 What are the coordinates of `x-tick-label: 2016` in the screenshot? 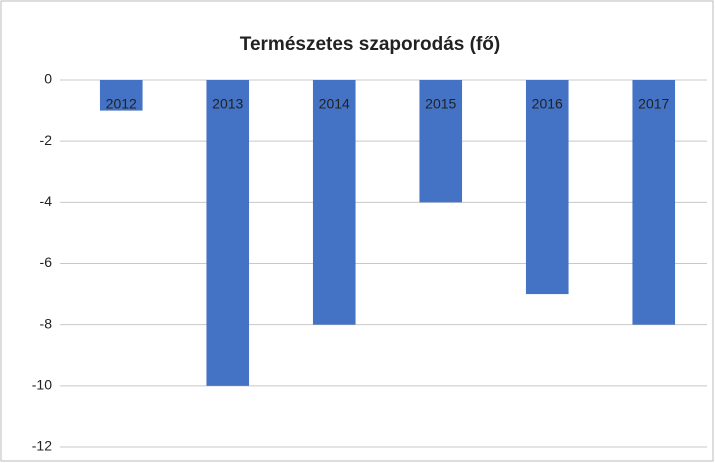 It's located at (547, 104).